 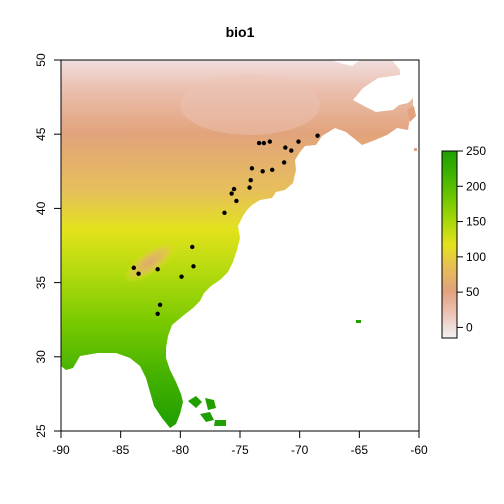 What do you see at coordinates (240, 32) in the screenshot?
I see `chart-title: bio1` at bounding box center [240, 32].